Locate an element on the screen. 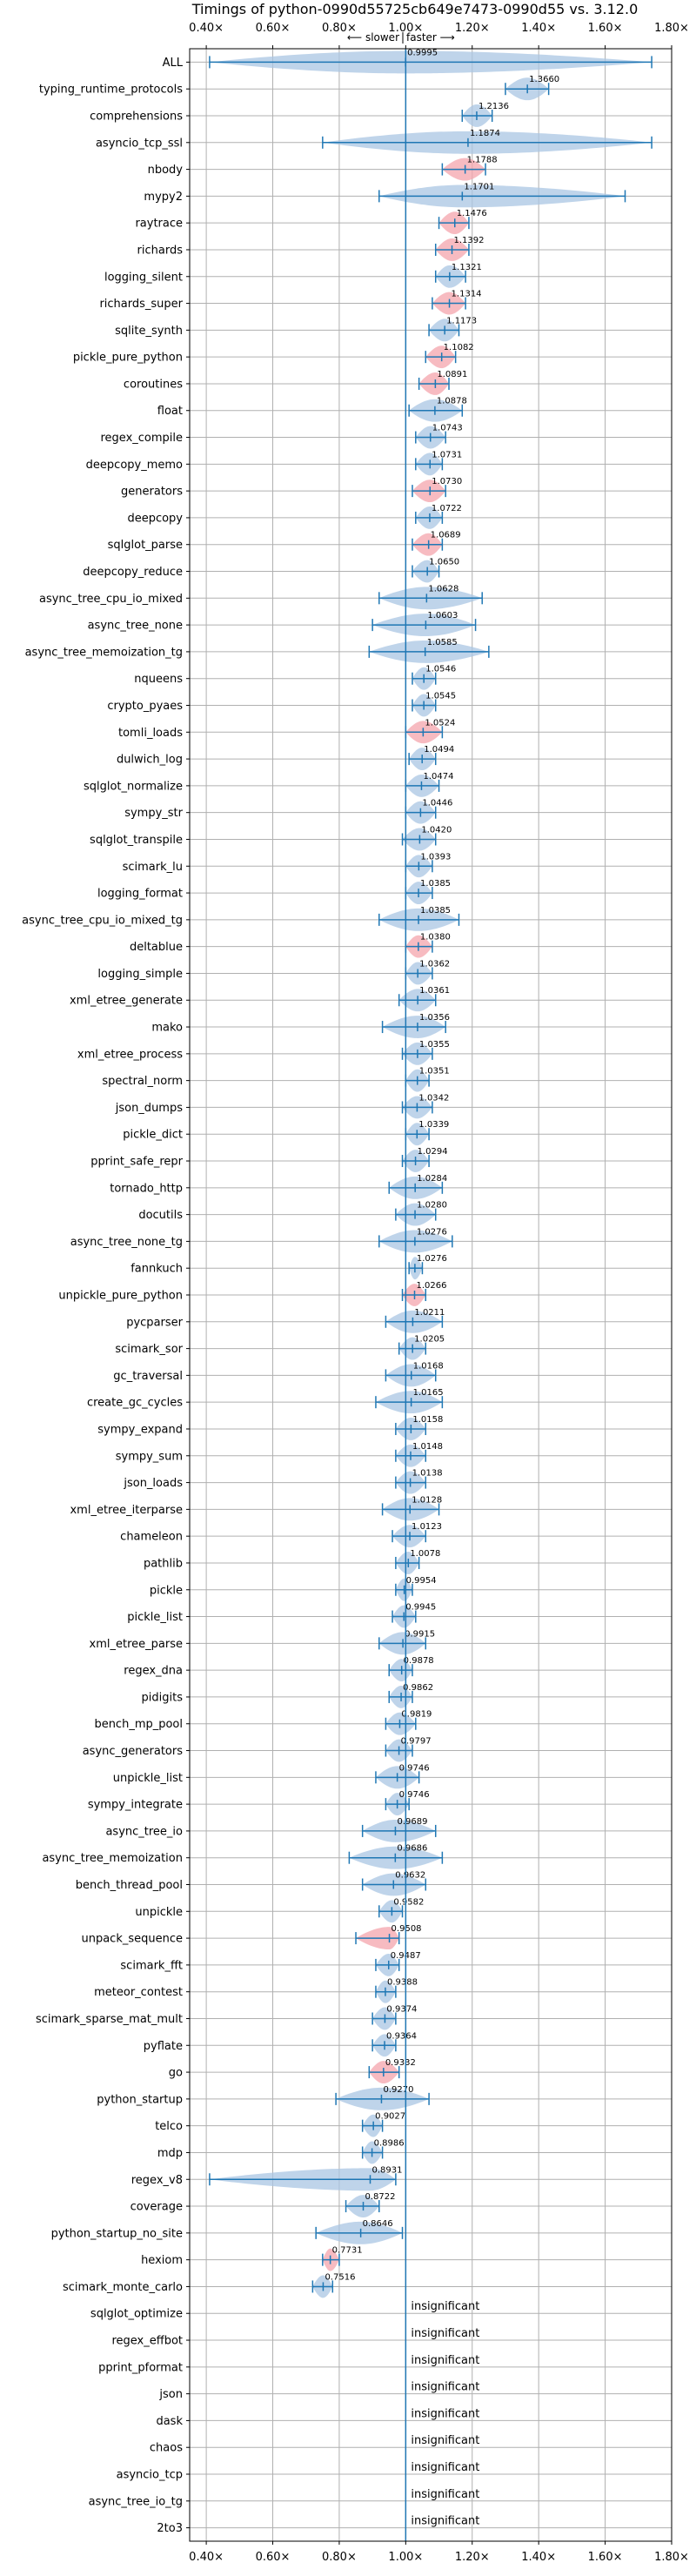 The image size is (696, 2576). benchmark-label: async_tree_cpu_io_mixed_tg is located at coordinates (102, 921).